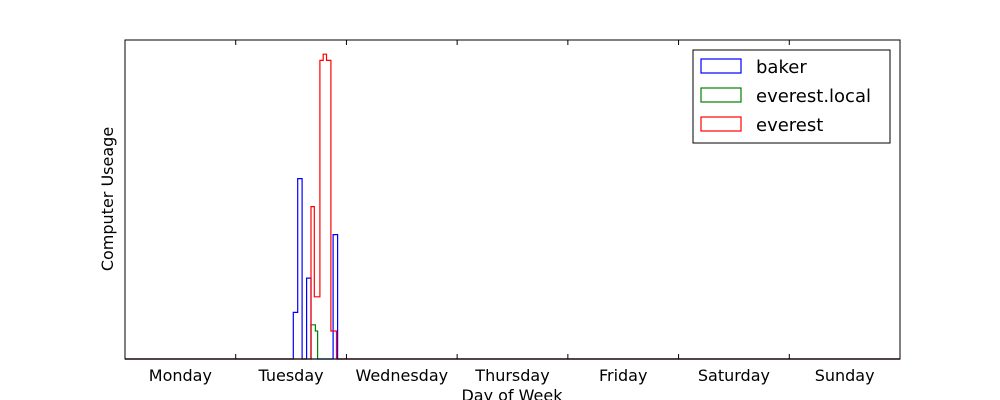  Describe the element at coordinates (789, 125) in the screenshot. I see `legend-label-everest: everest` at that location.